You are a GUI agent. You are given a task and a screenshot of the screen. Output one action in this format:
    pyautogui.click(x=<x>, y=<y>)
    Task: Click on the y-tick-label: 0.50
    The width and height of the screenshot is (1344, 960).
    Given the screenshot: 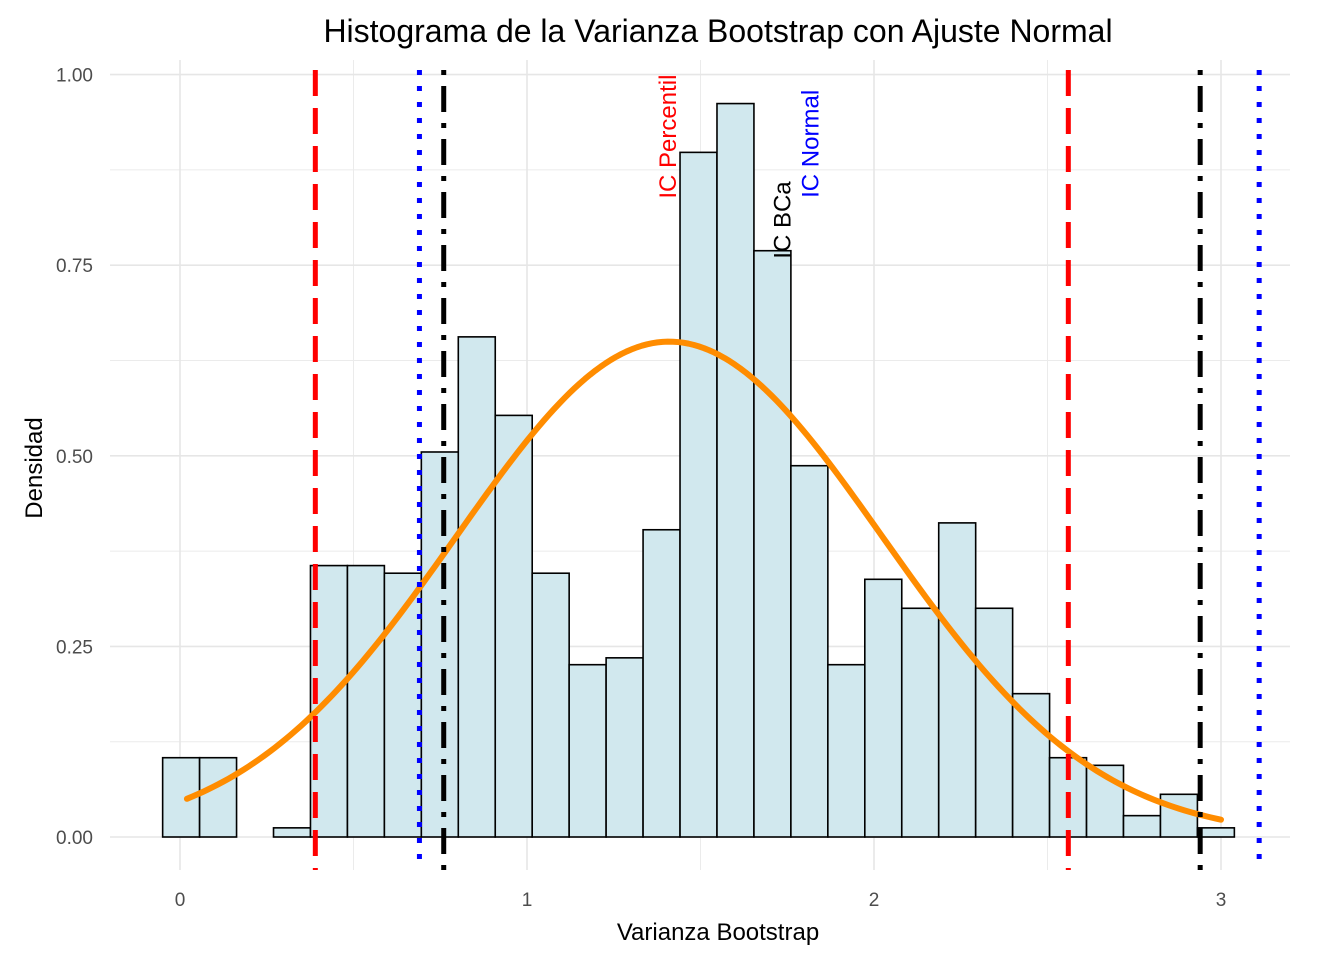 What is the action you would take?
    pyautogui.click(x=74, y=457)
    